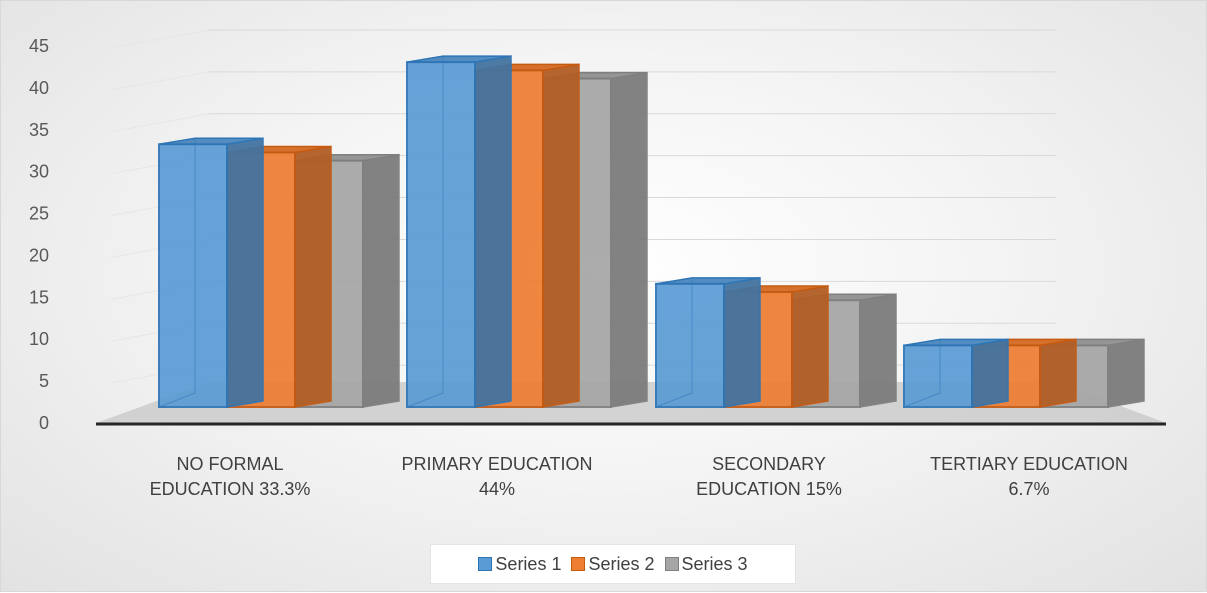 The height and width of the screenshot is (593, 1207). Describe the element at coordinates (44, 423) in the screenshot. I see `y-tick-label: 0` at that location.